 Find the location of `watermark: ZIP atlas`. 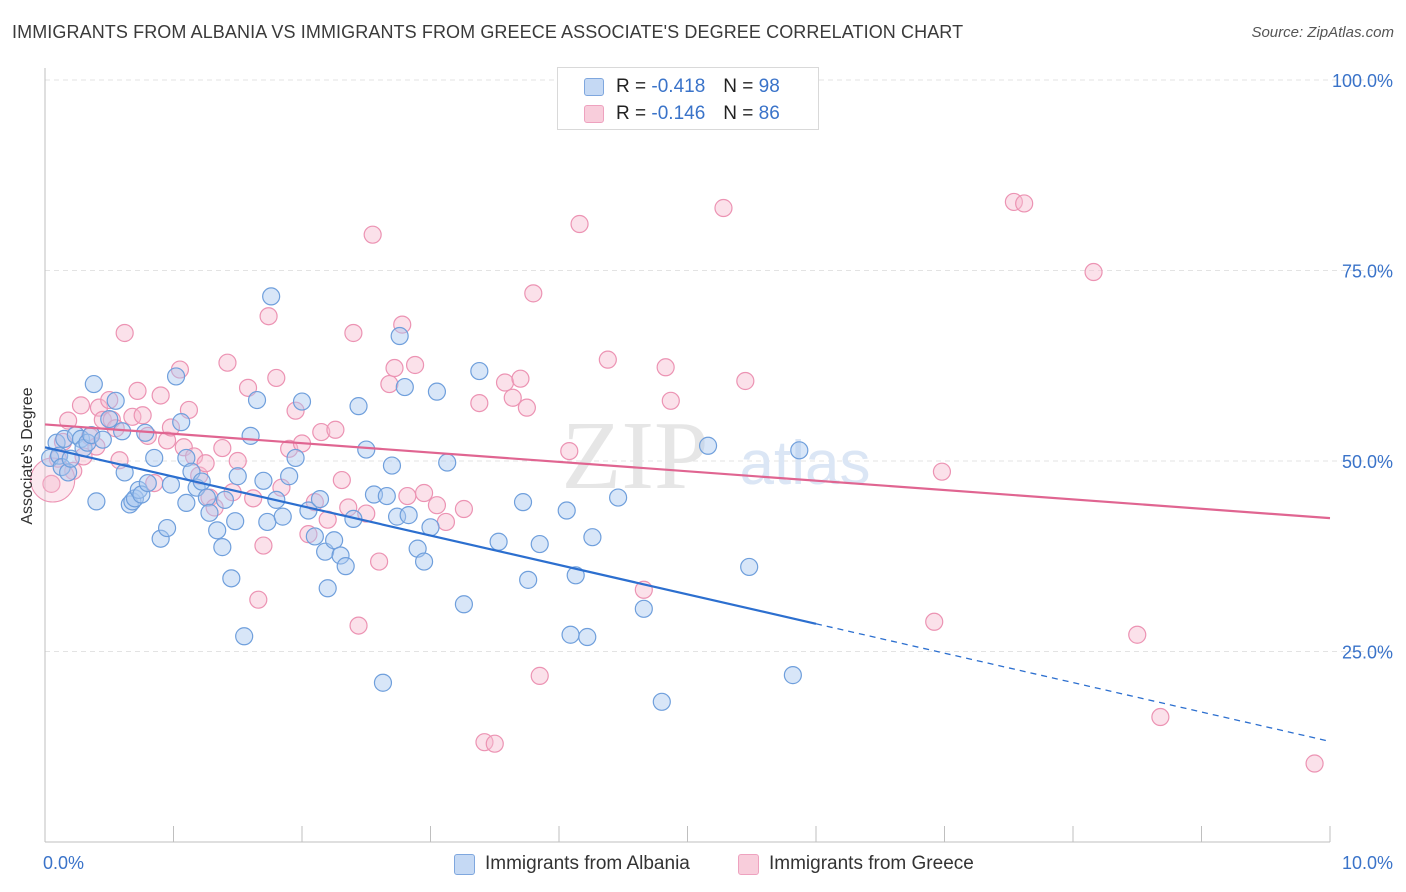

watermark: ZIP atlas is located at coordinates (716, 456).